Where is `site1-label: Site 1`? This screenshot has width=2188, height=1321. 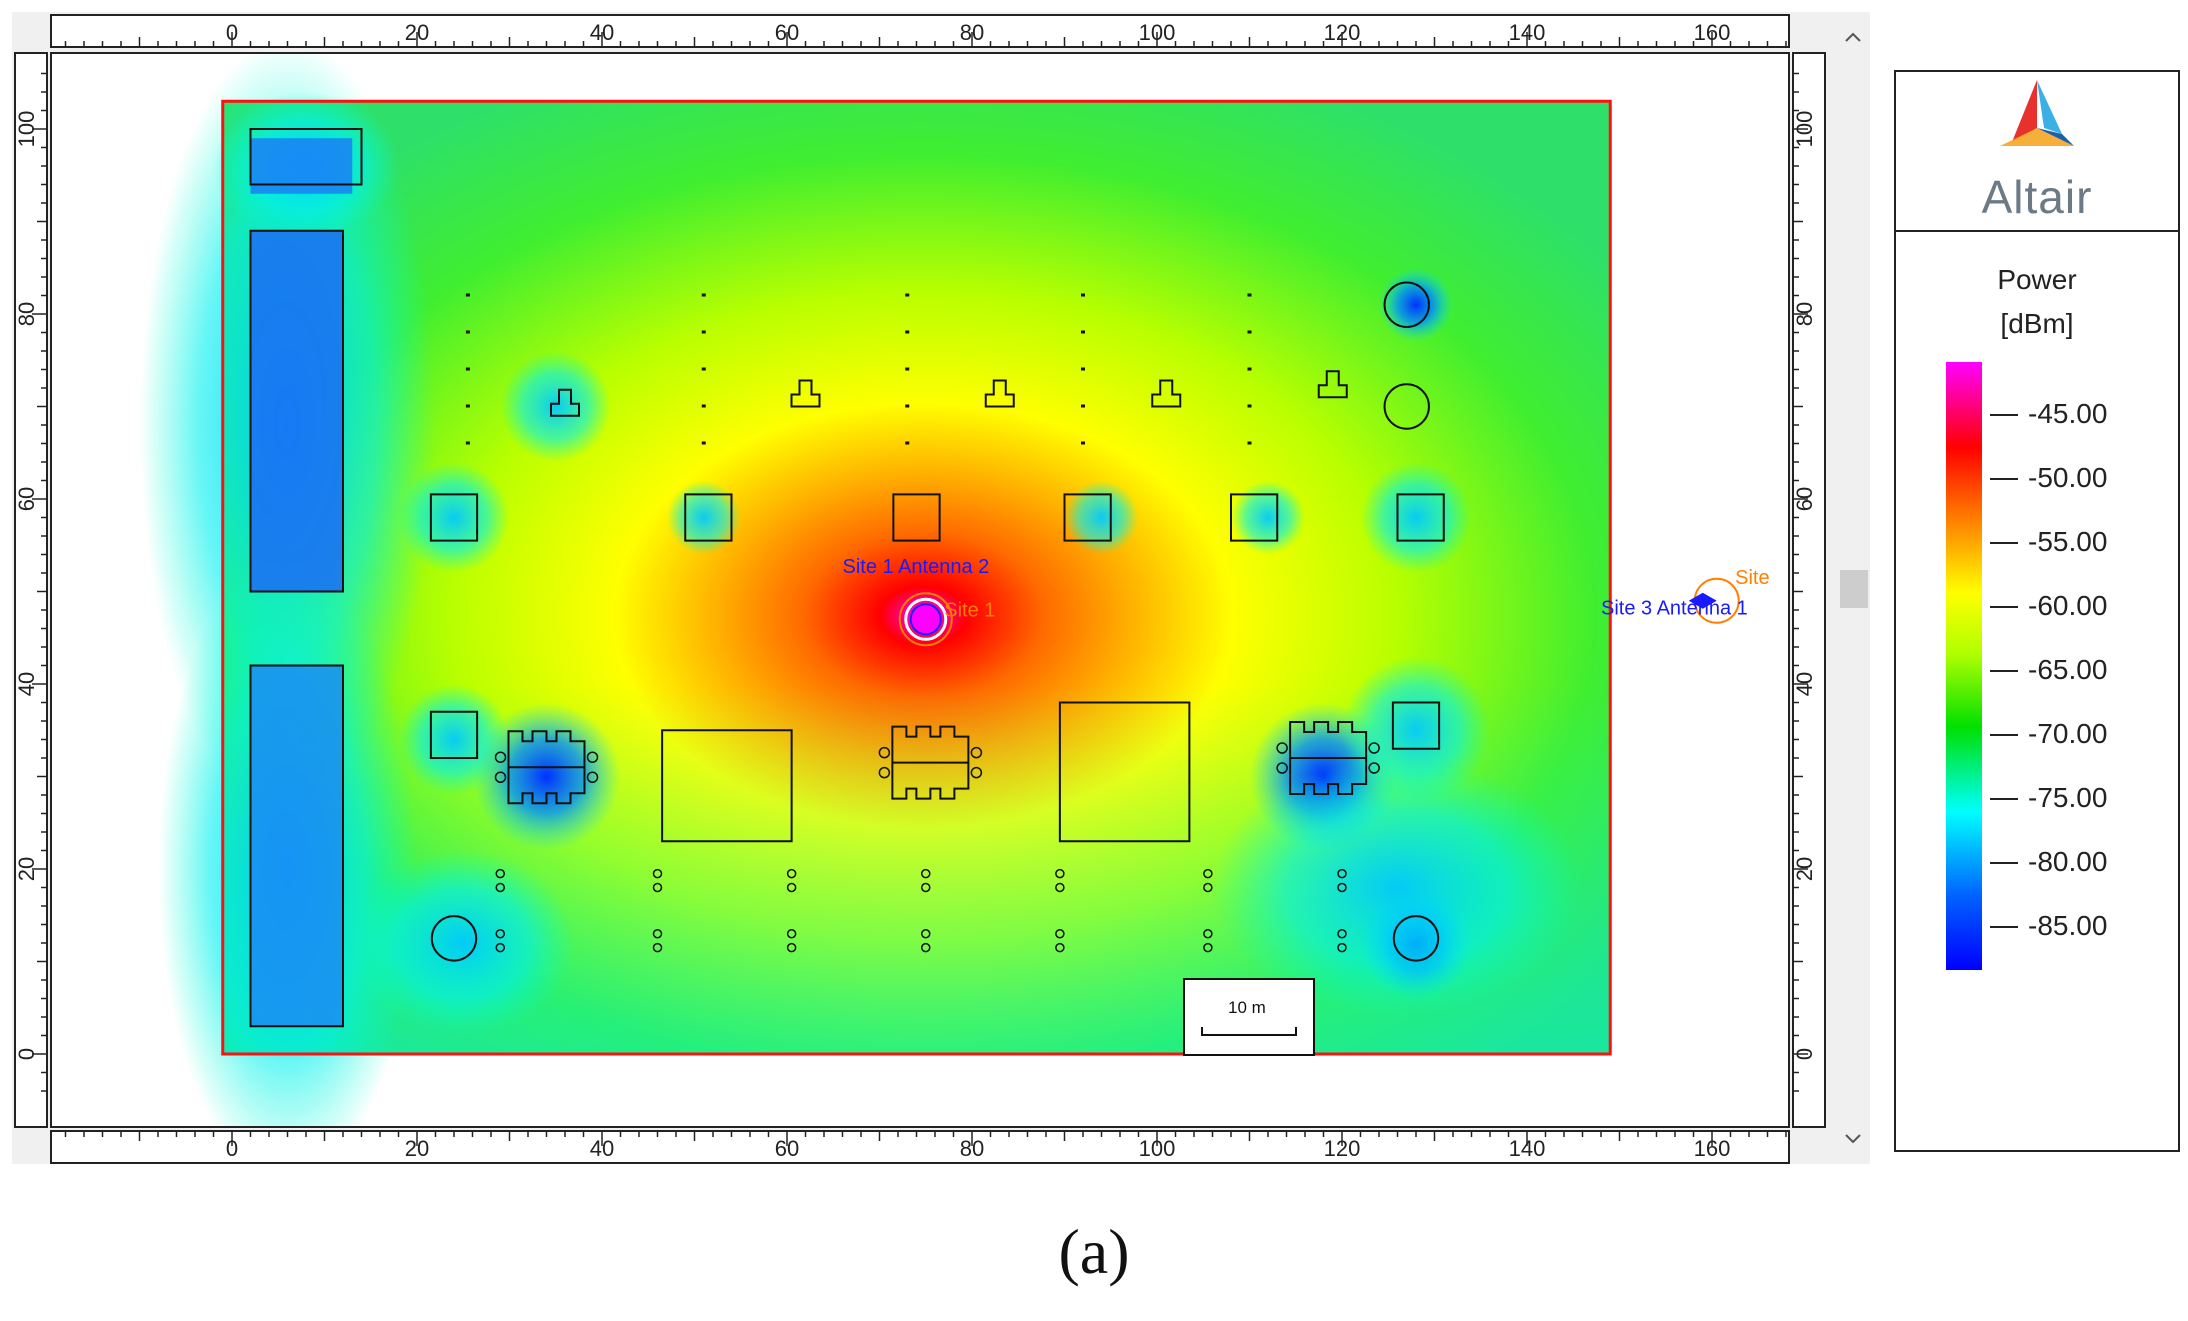 site1-label: Site 1 is located at coordinates (969, 610).